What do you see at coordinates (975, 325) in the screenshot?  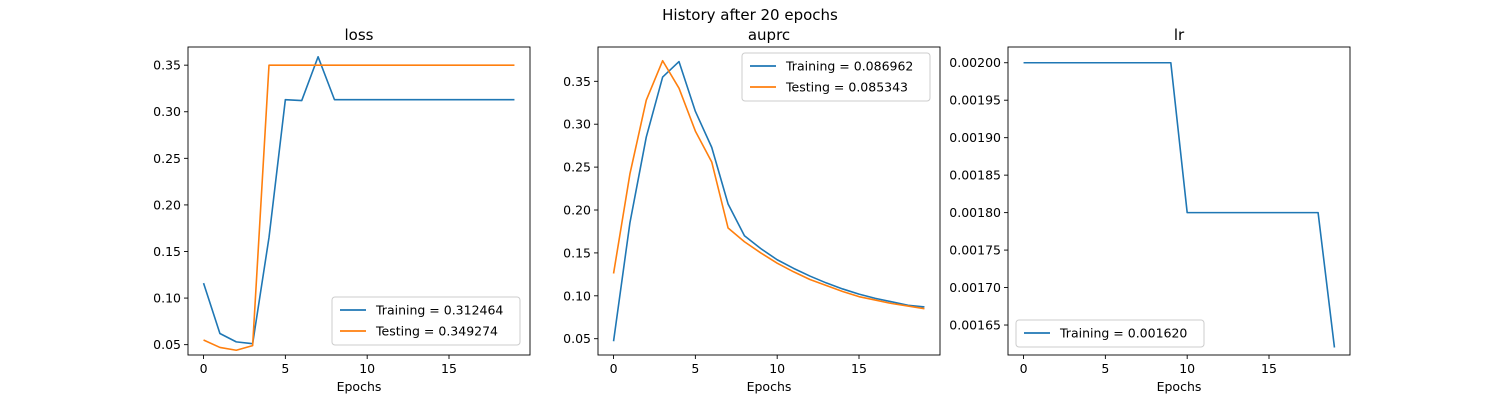 I see `y-tick-label: 0.00165` at bounding box center [975, 325].